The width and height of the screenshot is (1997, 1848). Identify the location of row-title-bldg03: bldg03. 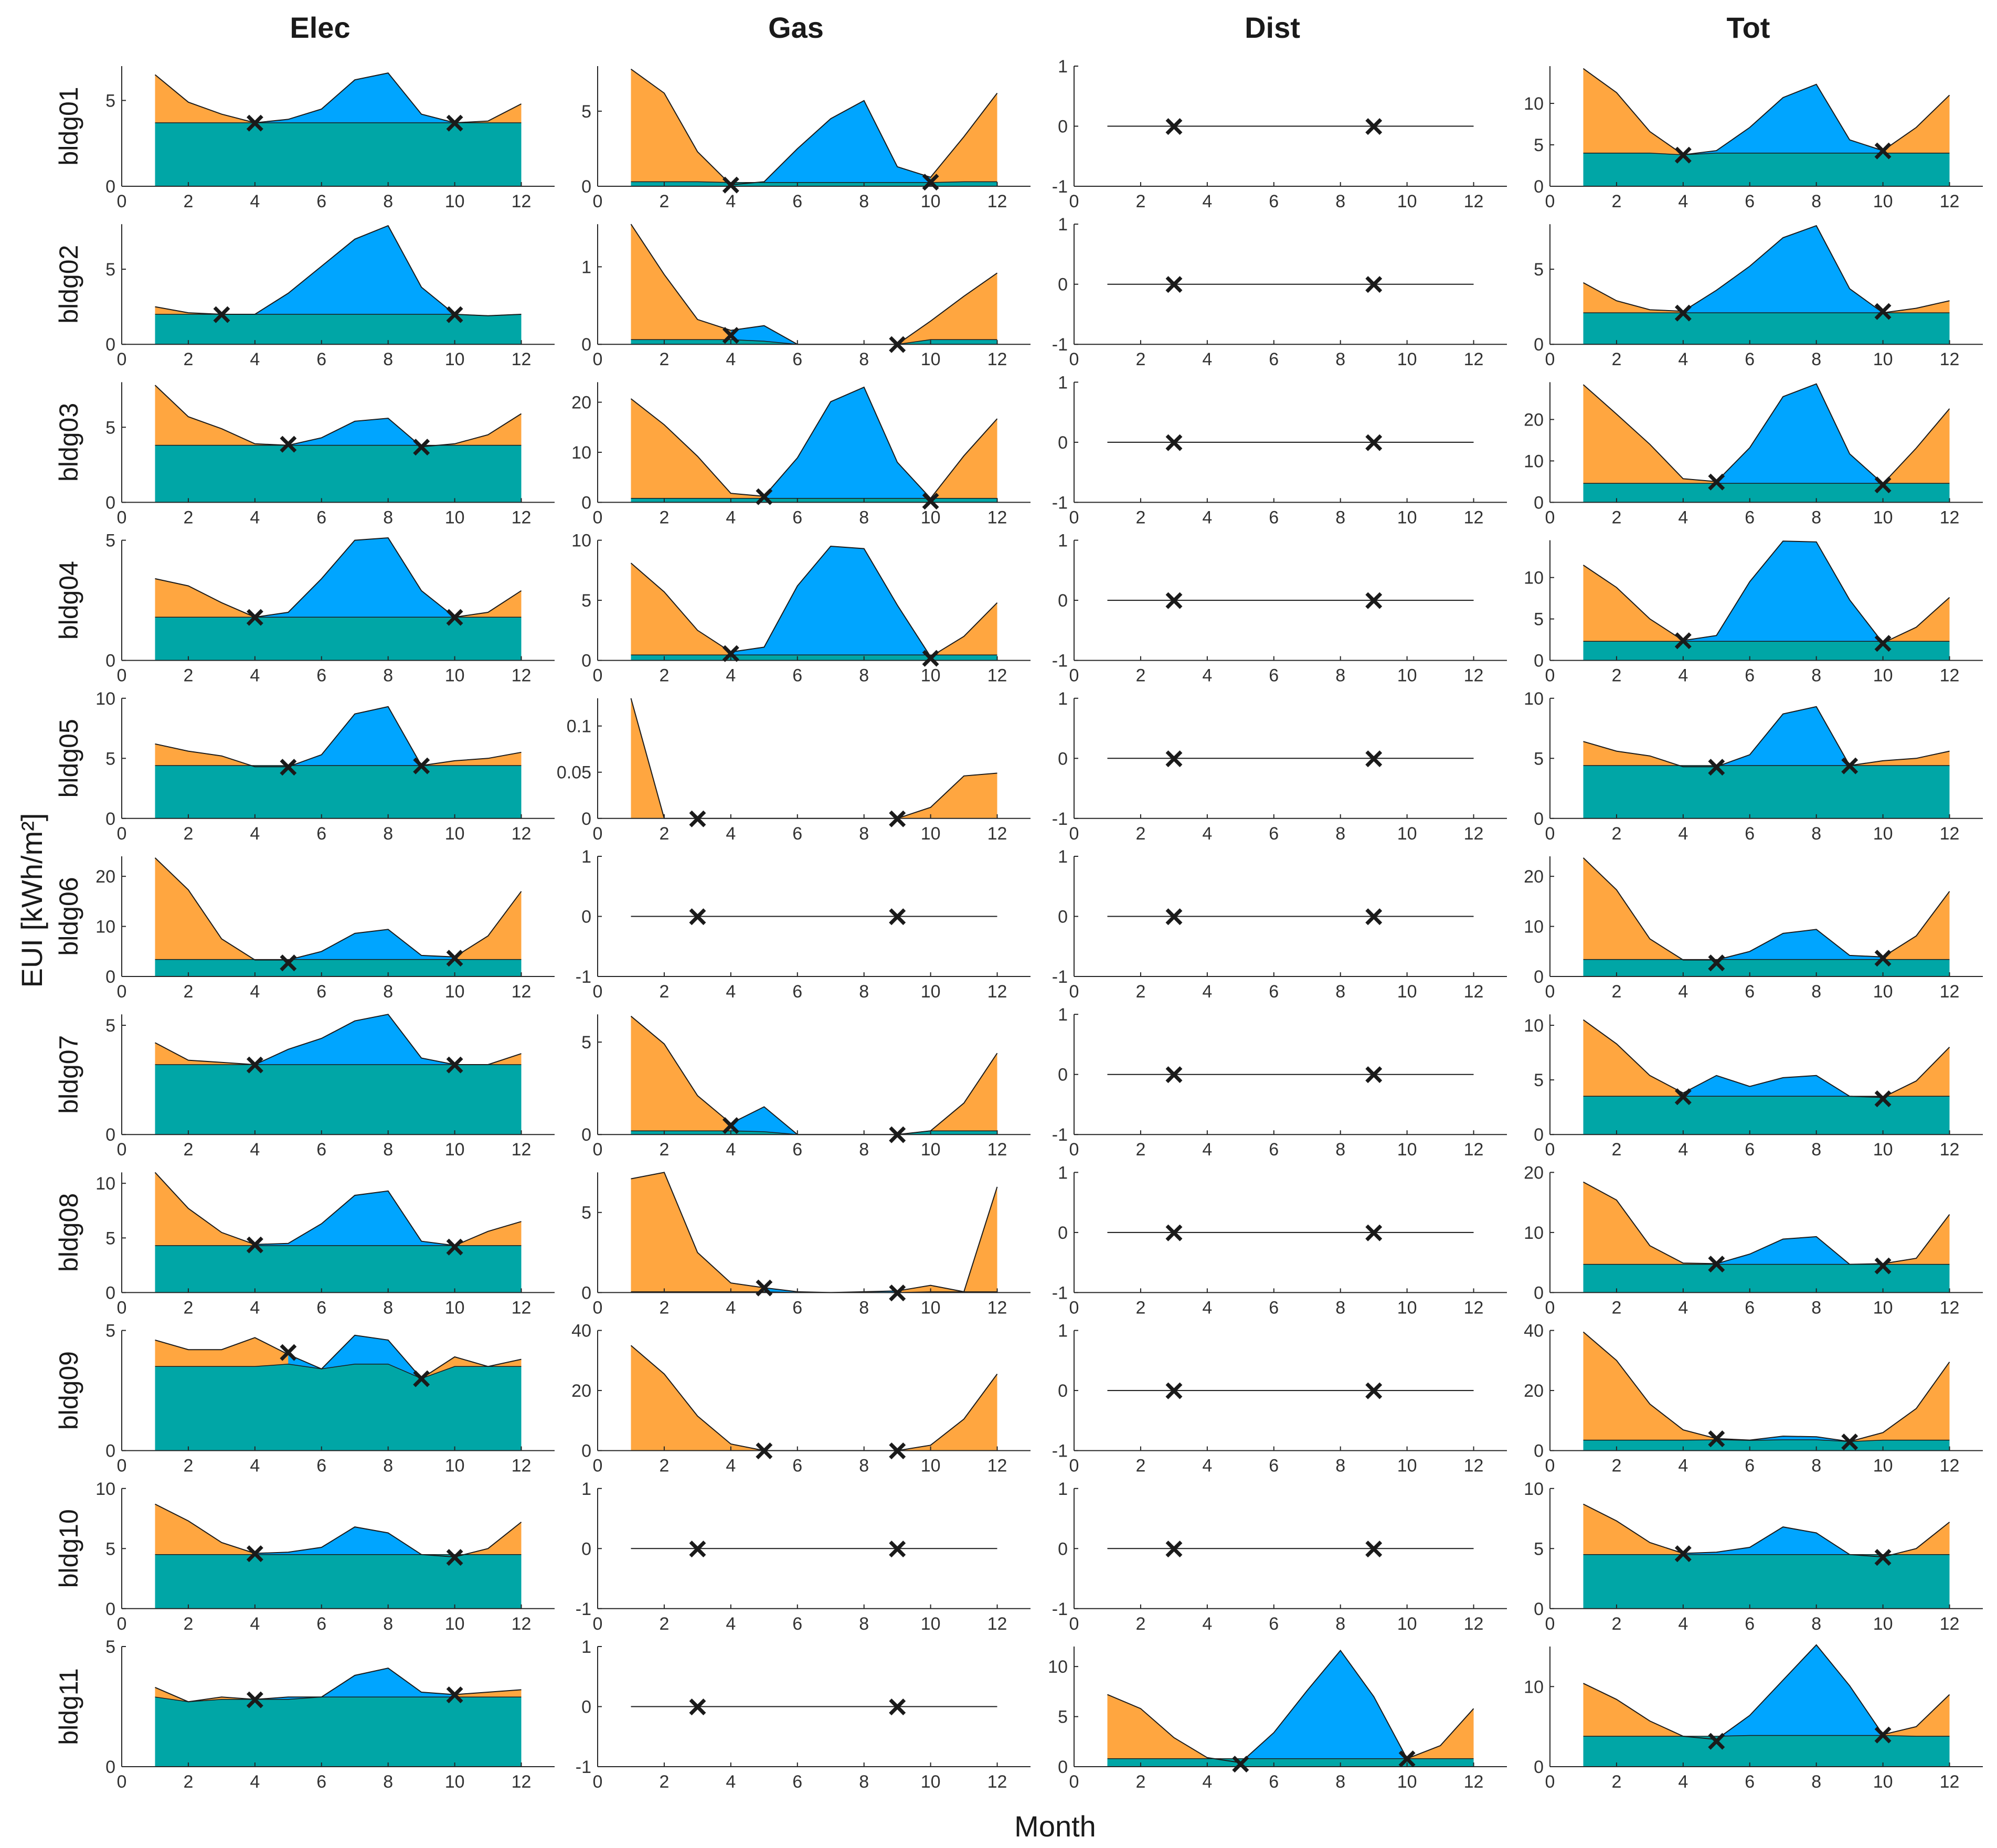
(68, 442).